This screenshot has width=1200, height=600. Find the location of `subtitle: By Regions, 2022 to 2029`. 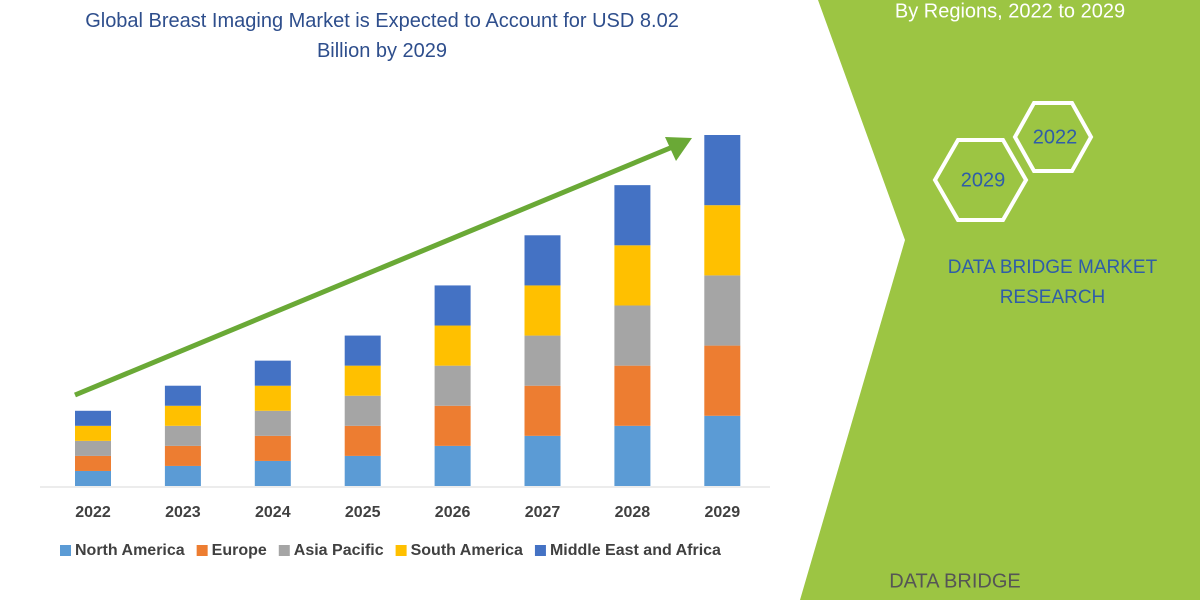

subtitle: By Regions, 2022 to 2029 is located at coordinates (1010, 11).